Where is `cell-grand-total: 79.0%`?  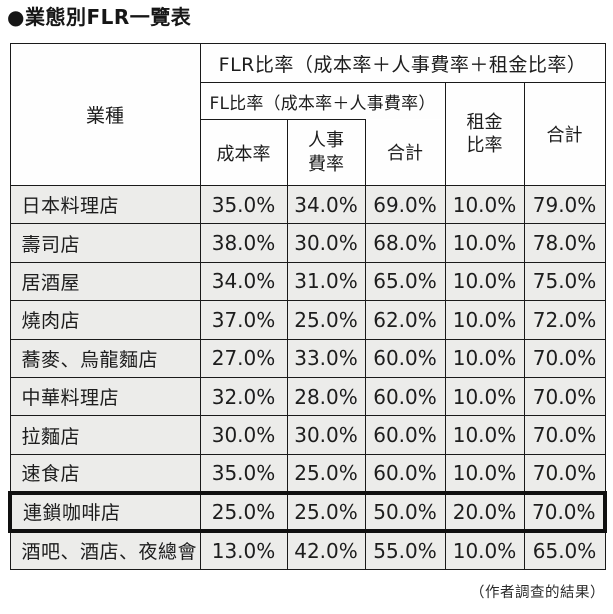 cell-grand-total: 79.0% is located at coordinates (564, 204).